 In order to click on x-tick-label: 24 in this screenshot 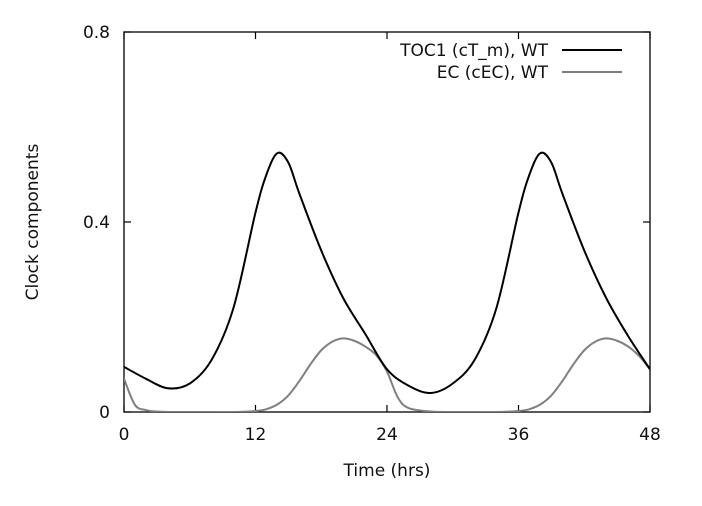, I will do `click(387, 435)`.